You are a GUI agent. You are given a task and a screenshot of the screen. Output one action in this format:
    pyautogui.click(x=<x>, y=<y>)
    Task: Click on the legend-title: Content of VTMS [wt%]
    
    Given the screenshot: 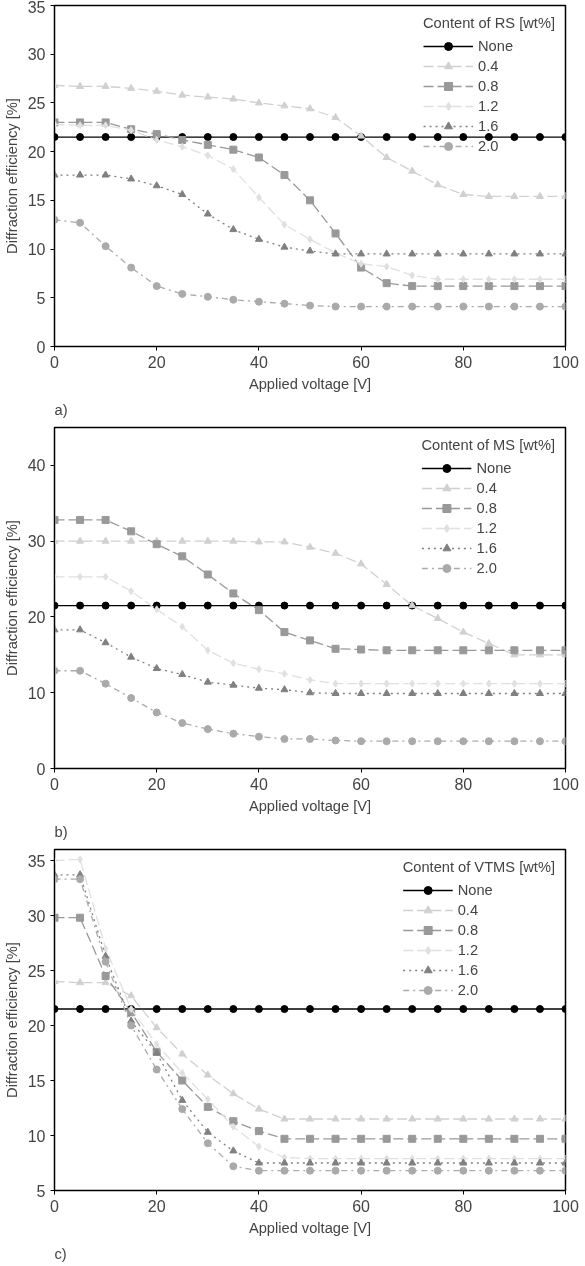 What is the action you would take?
    pyautogui.click(x=478, y=867)
    